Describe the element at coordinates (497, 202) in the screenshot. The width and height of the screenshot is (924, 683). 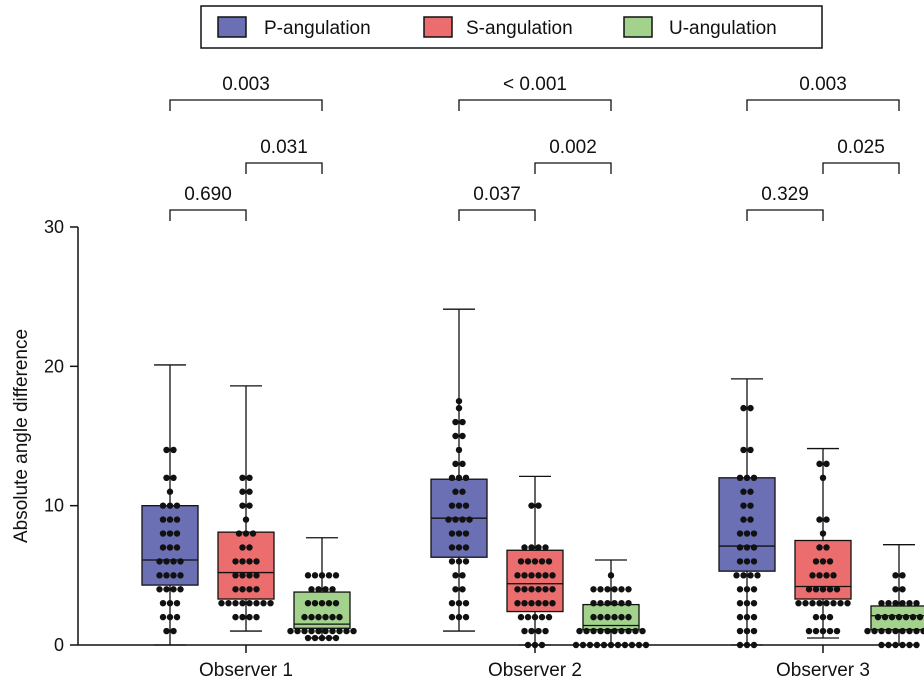
I see `bracket-observer-2-0-1: 0.037` at that location.